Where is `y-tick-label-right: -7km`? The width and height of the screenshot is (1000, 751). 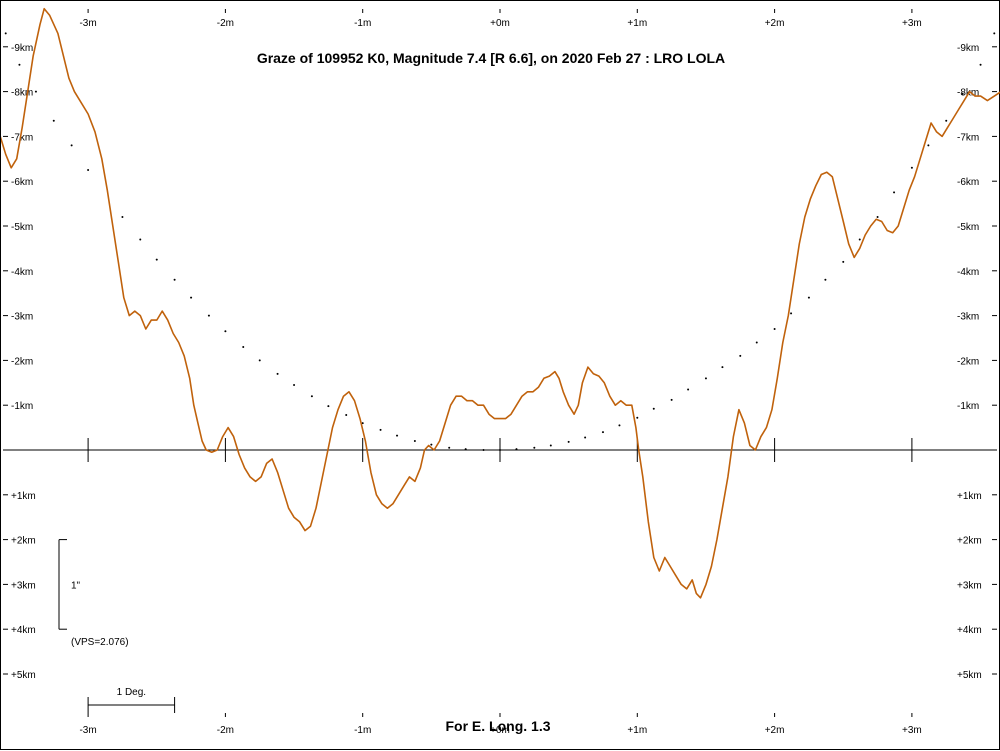
y-tick-label-right: -7km is located at coordinates (968, 137).